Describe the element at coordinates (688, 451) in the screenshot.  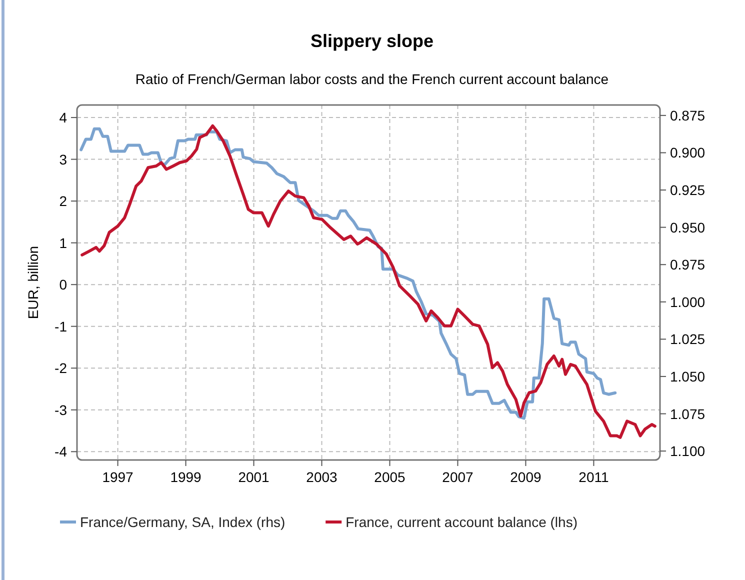
I see `y2-tick-label: 1.100` at that location.